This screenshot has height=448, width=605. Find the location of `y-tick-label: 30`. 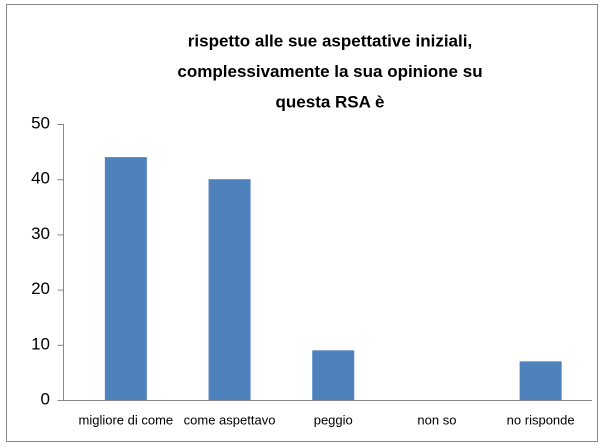

y-tick-label: 30 is located at coordinates (40, 233).